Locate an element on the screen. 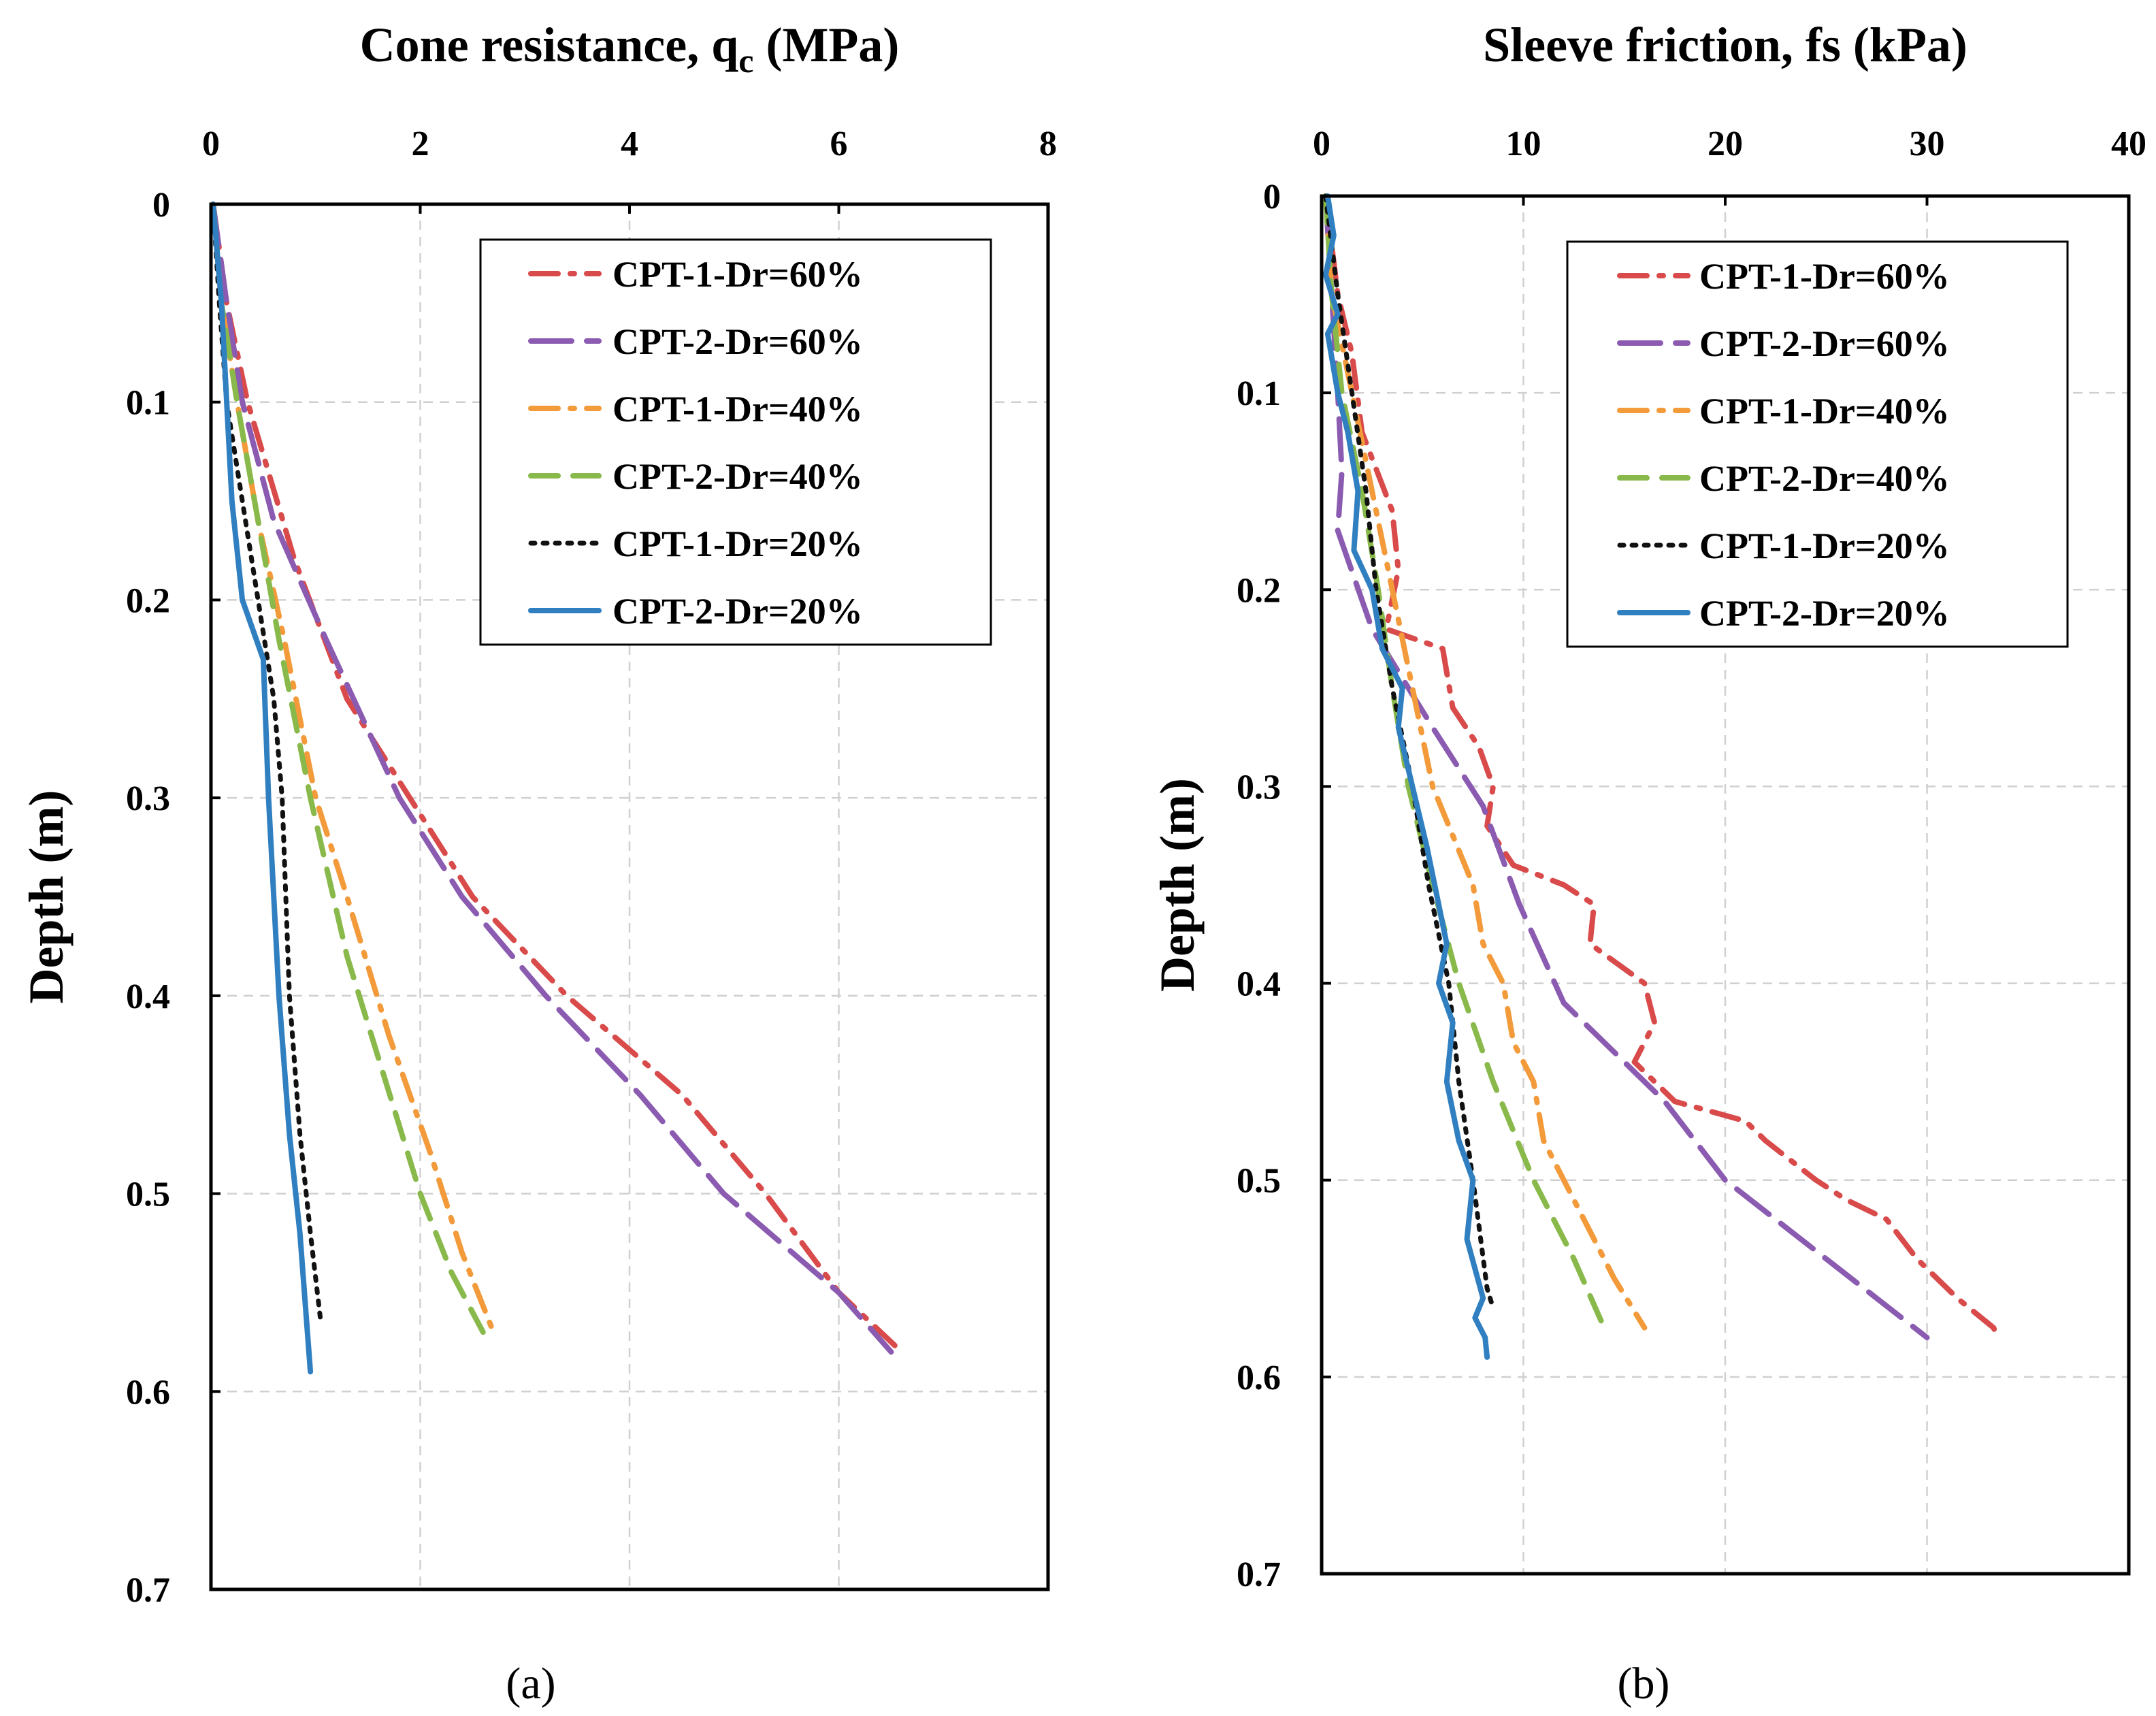 The width and height of the screenshot is (2156, 1716). x-axis-title-main: Cone resistance, q is located at coordinates (549, 45).